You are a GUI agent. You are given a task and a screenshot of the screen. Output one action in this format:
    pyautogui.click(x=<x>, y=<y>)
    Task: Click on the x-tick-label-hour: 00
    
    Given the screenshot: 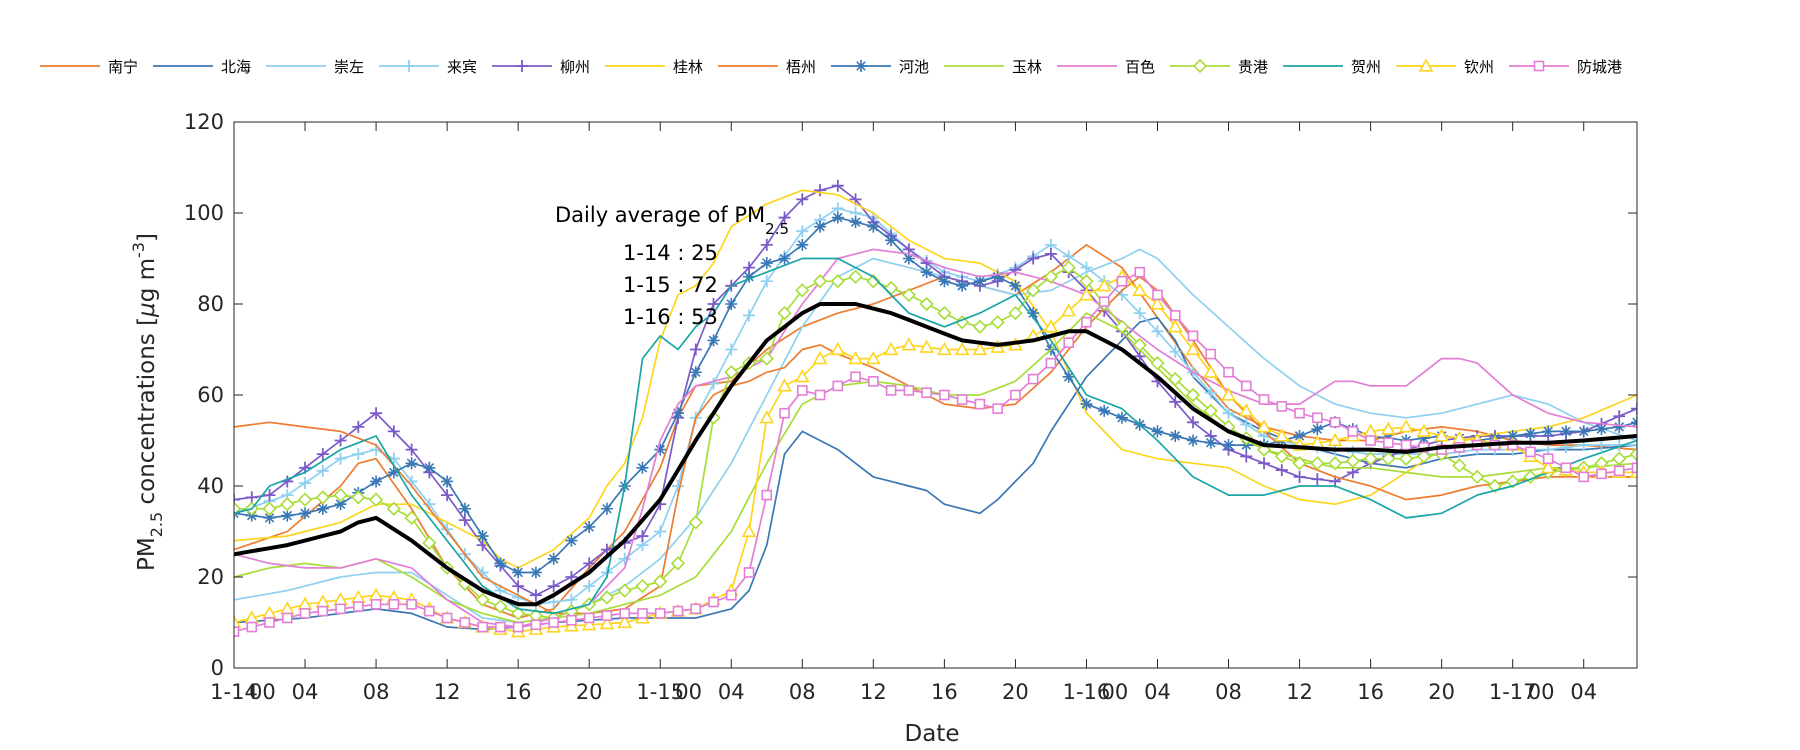 What is the action you would take?
    pyautogui.click(x=1541, y=692)
    